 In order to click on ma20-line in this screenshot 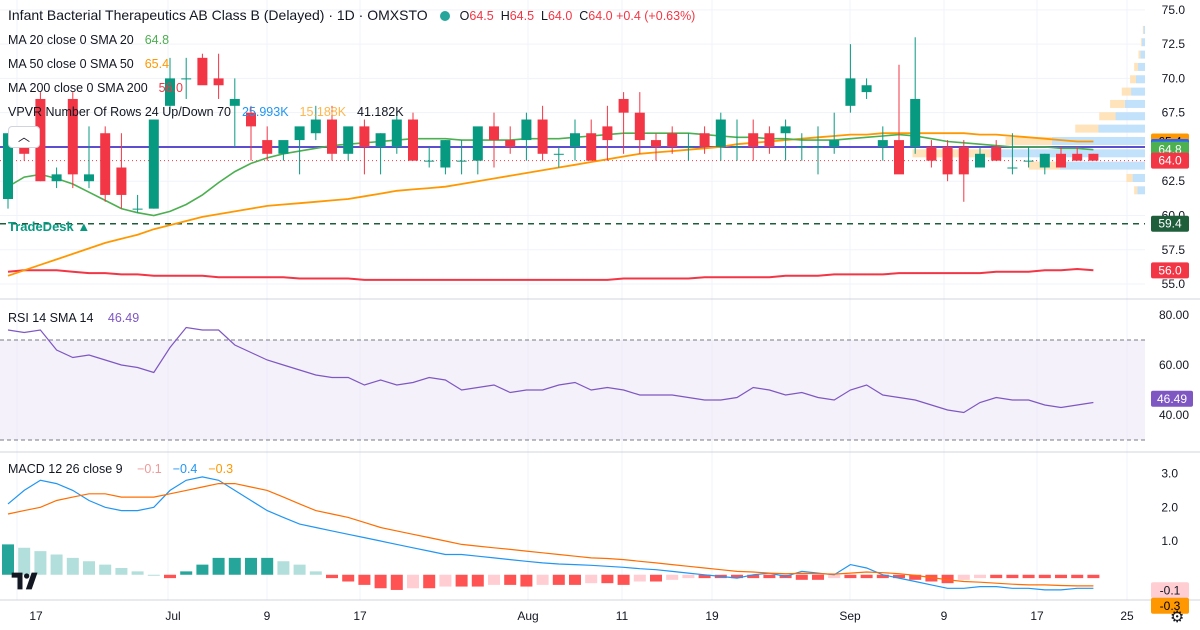, I will do `click(550, 174)`.